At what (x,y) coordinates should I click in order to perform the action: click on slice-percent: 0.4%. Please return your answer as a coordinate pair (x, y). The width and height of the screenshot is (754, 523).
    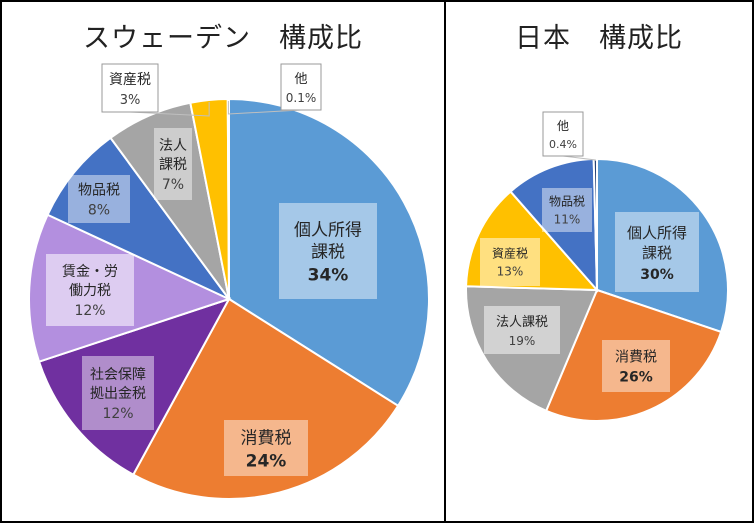
    Looking at the image, I should click on (563, 144).